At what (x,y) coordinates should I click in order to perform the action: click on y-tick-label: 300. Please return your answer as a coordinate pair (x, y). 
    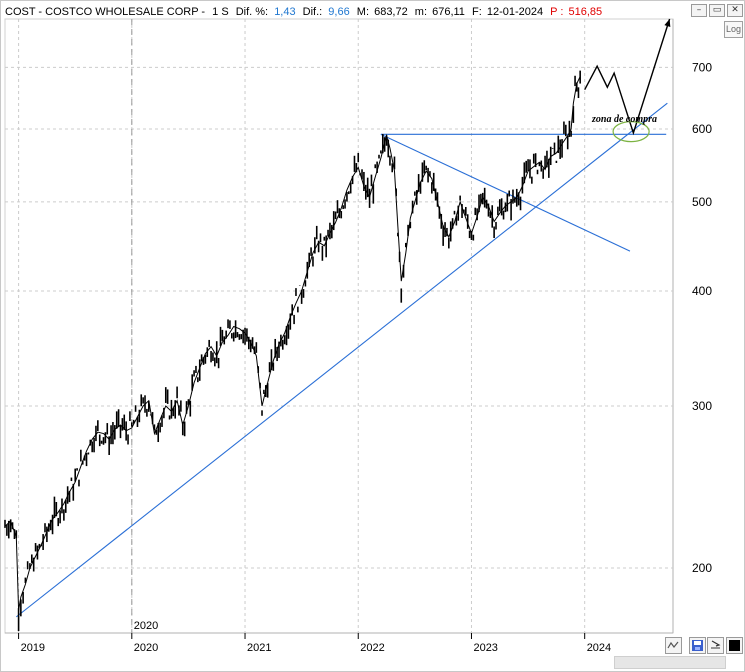
    Looking at the image, I should click on (702, 406).